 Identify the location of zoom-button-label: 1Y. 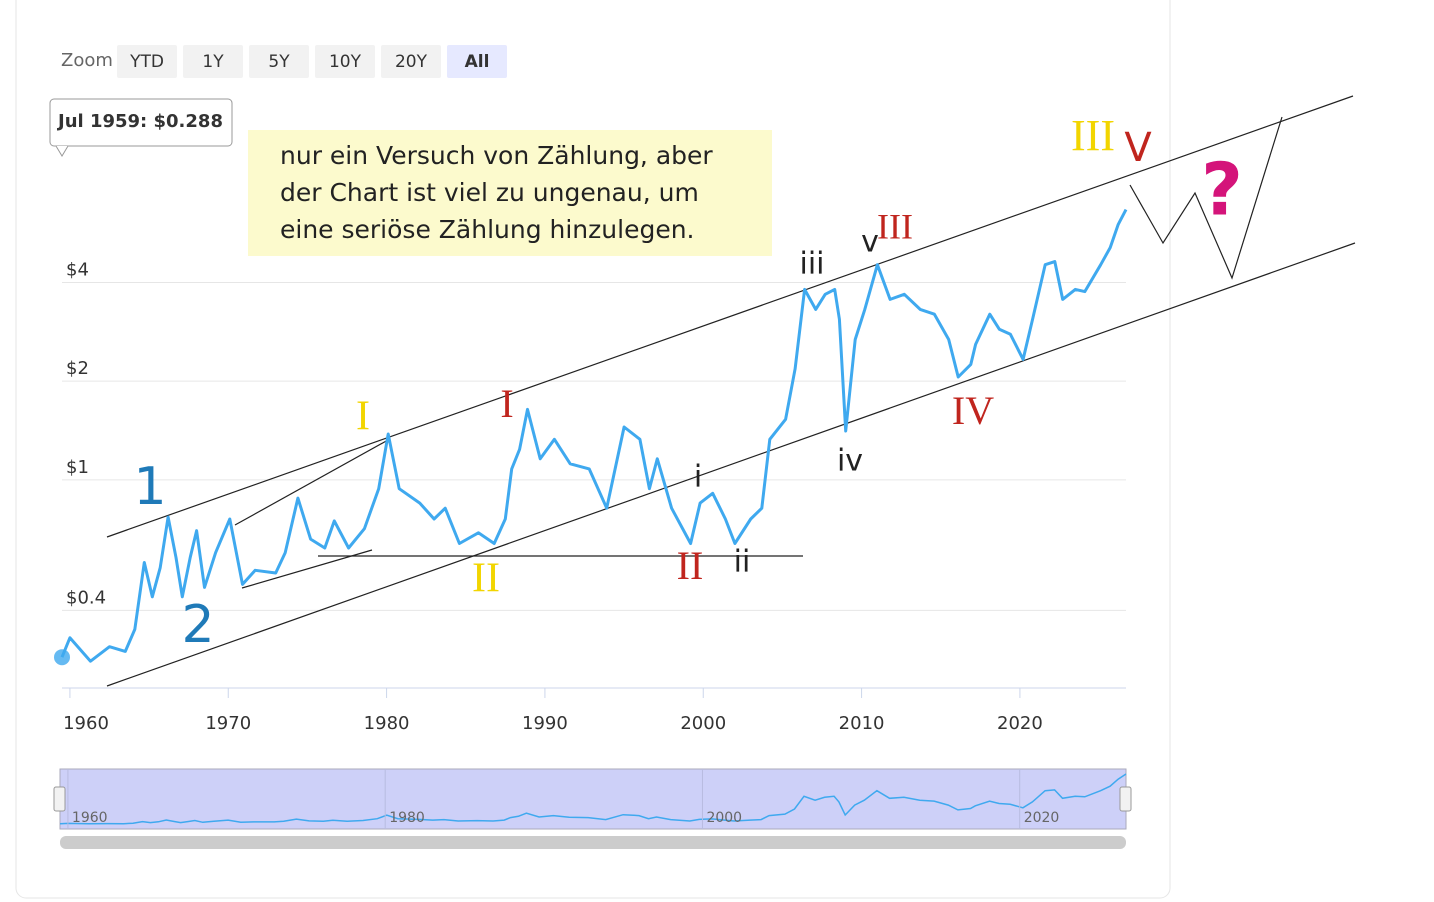
(213, 62).